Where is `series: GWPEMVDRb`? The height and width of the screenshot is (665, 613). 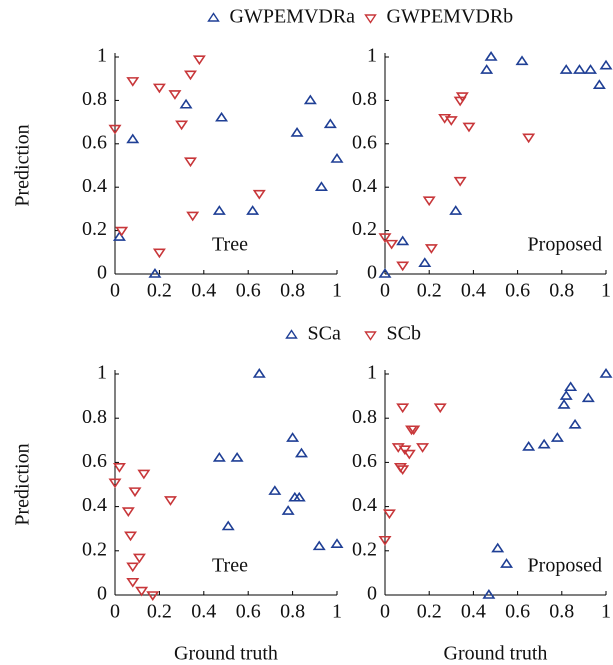
series: GWPEMVDRb is located at coordinates (457, 182).